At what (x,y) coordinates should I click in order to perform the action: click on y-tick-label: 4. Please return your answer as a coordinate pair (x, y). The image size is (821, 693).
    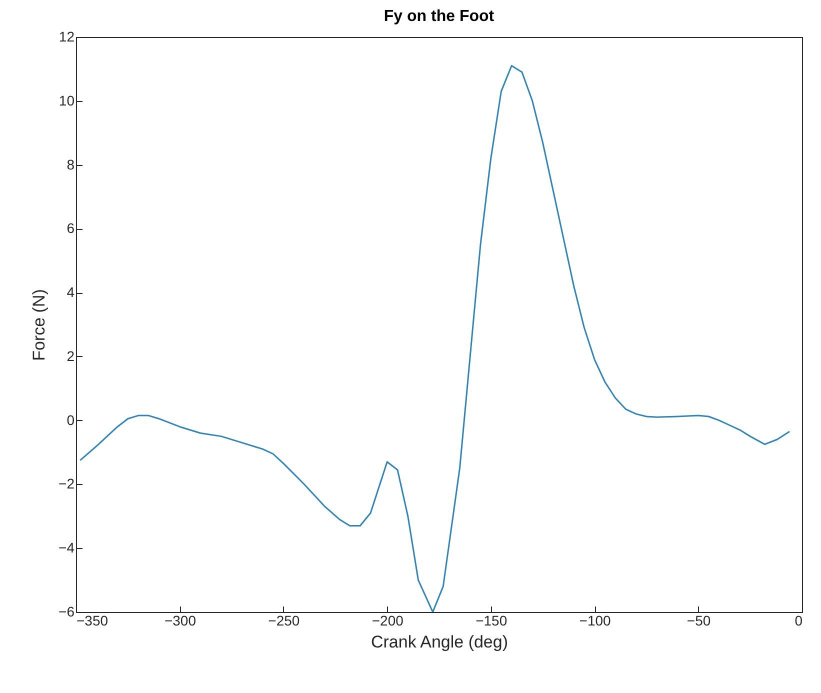
    Looking at the image, I should click on (70, 292).